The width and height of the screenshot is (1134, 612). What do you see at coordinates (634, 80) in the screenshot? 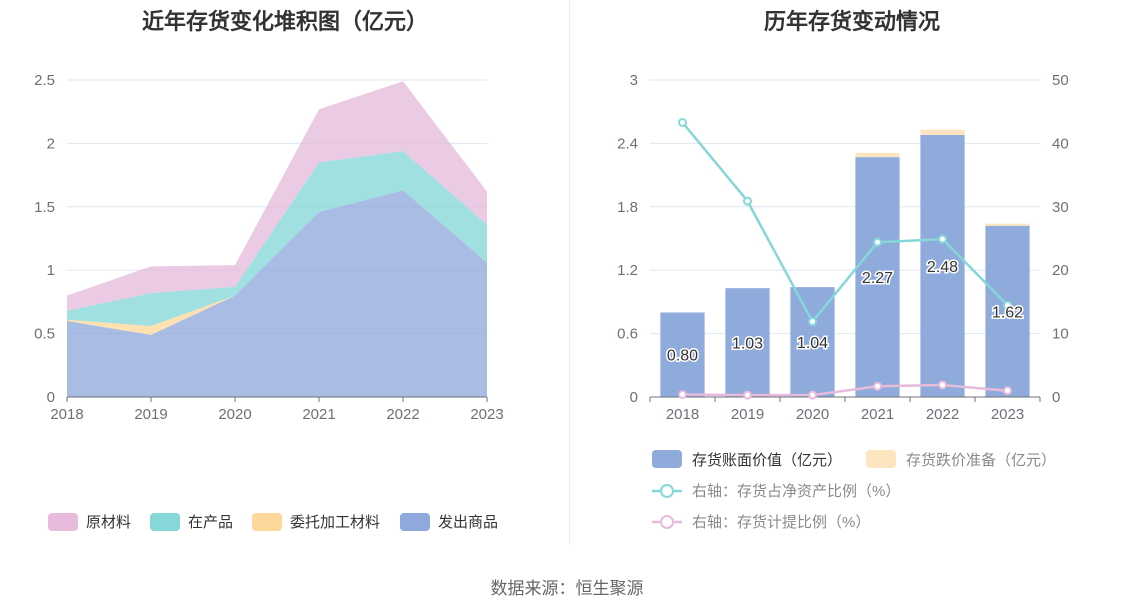
I see `left-y-tick-label: 3` at bounding box center [634, 80].